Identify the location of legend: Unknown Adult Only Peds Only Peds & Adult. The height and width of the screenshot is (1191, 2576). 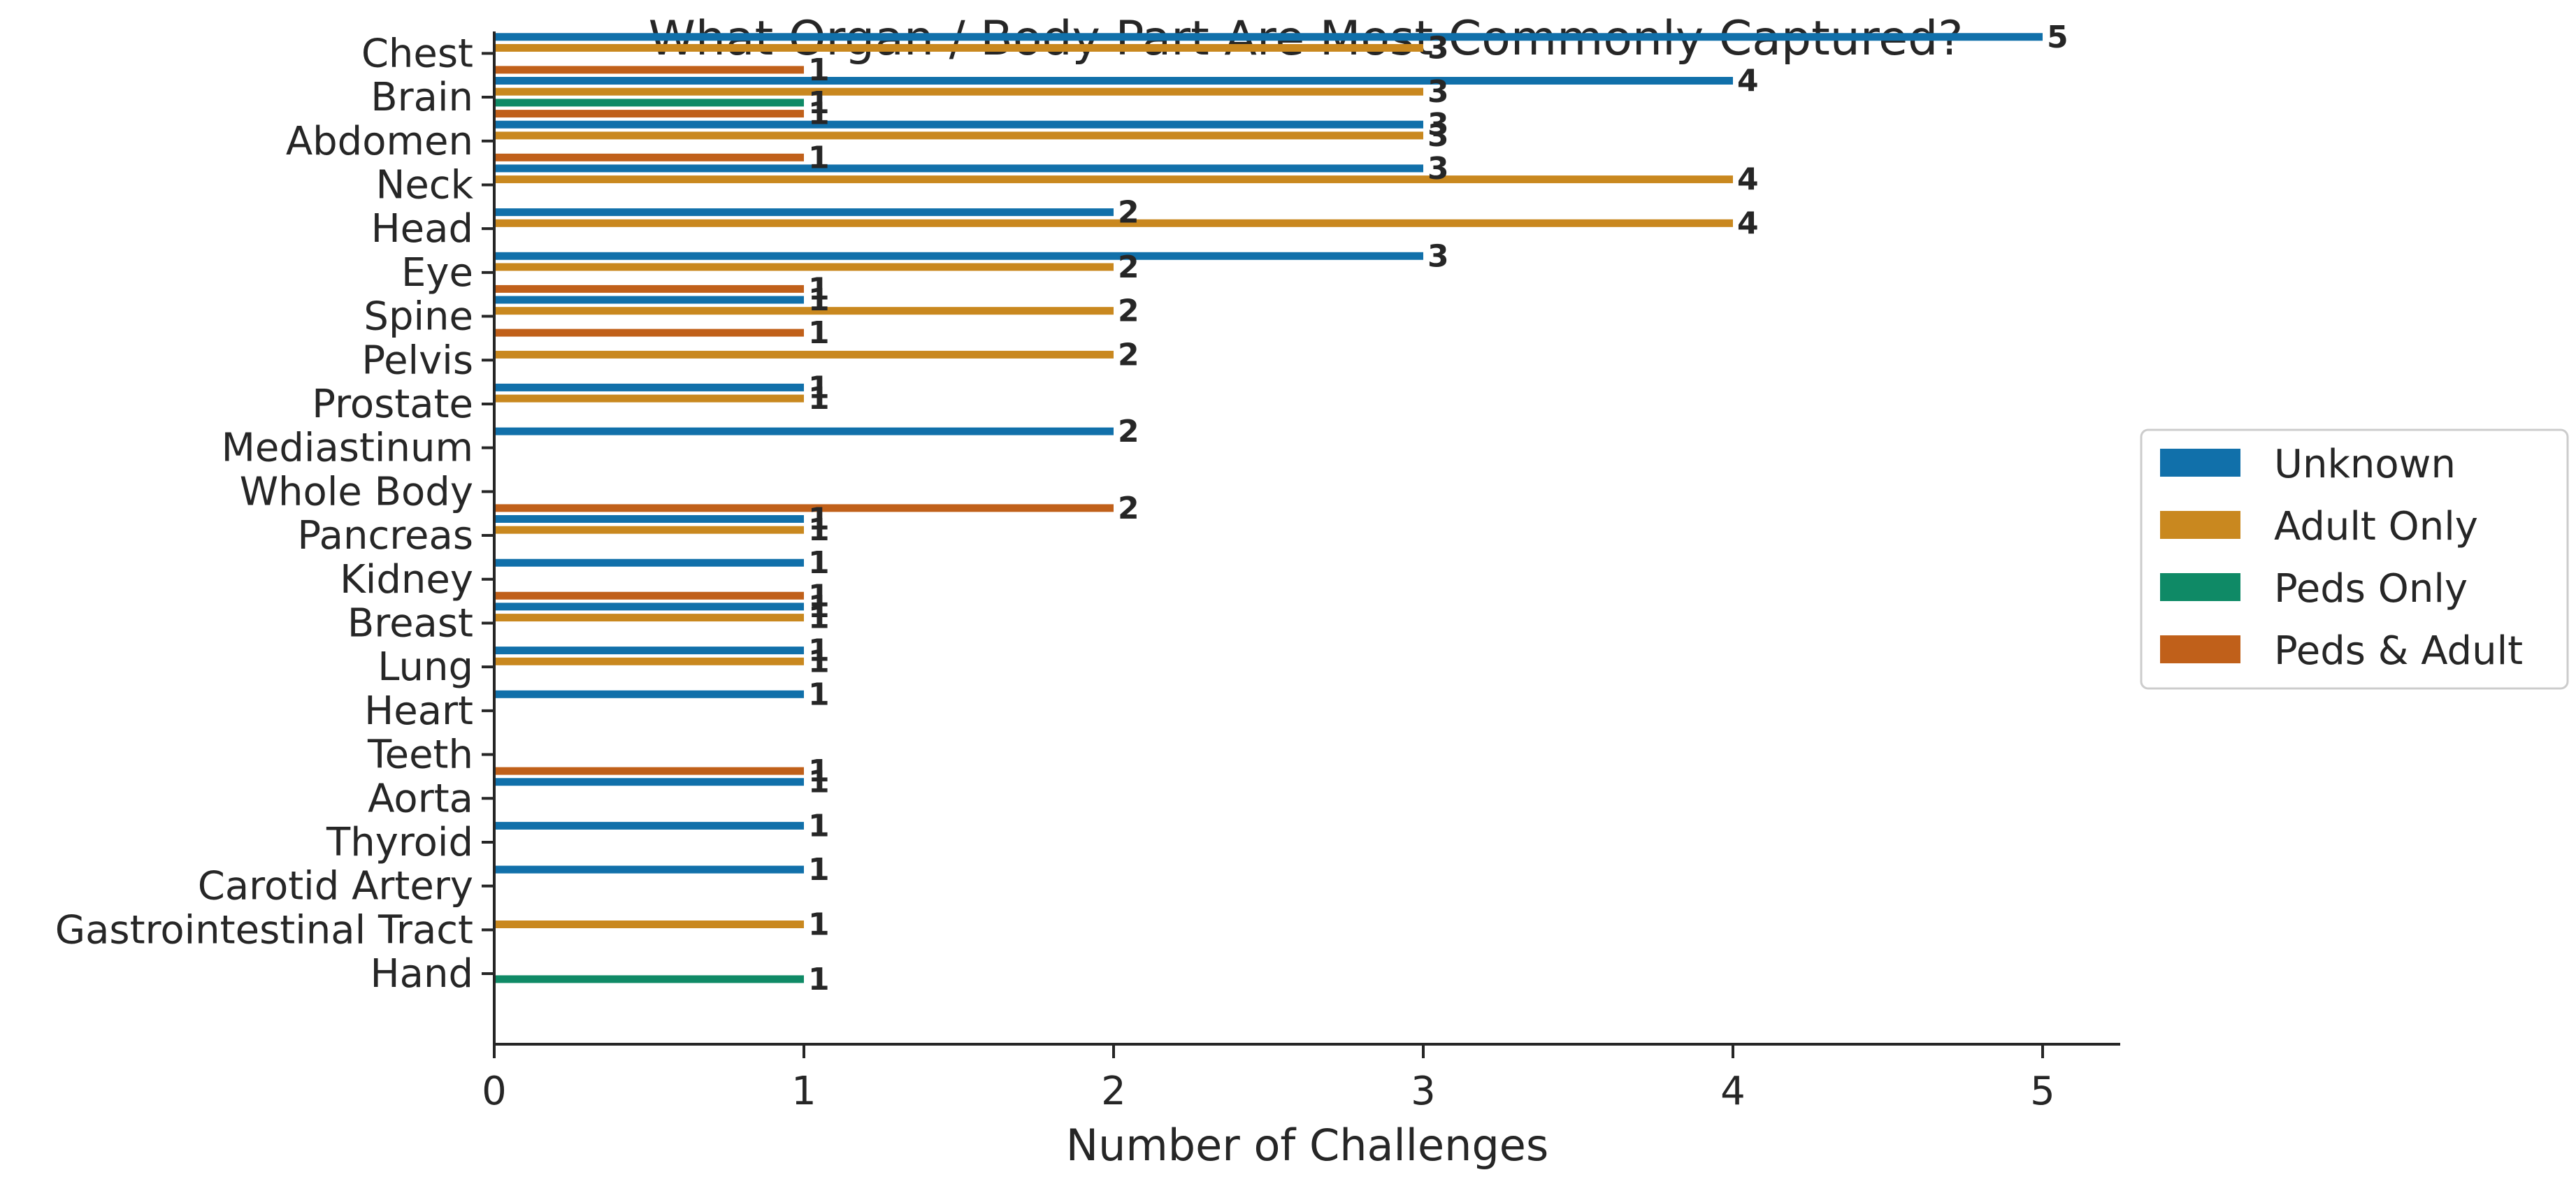
(2354, 559).